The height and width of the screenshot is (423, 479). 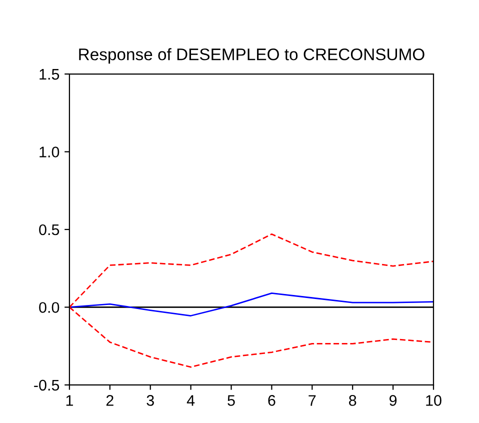 I want to click on x-tick-label: 4, so click(x=190, y=400).